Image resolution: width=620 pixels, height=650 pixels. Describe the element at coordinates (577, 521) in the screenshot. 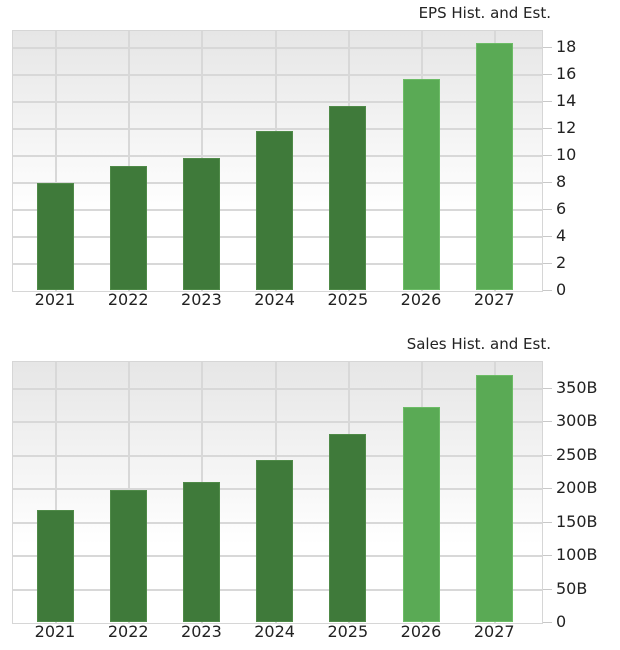

I see `y-axis-label: 150B` at that location.